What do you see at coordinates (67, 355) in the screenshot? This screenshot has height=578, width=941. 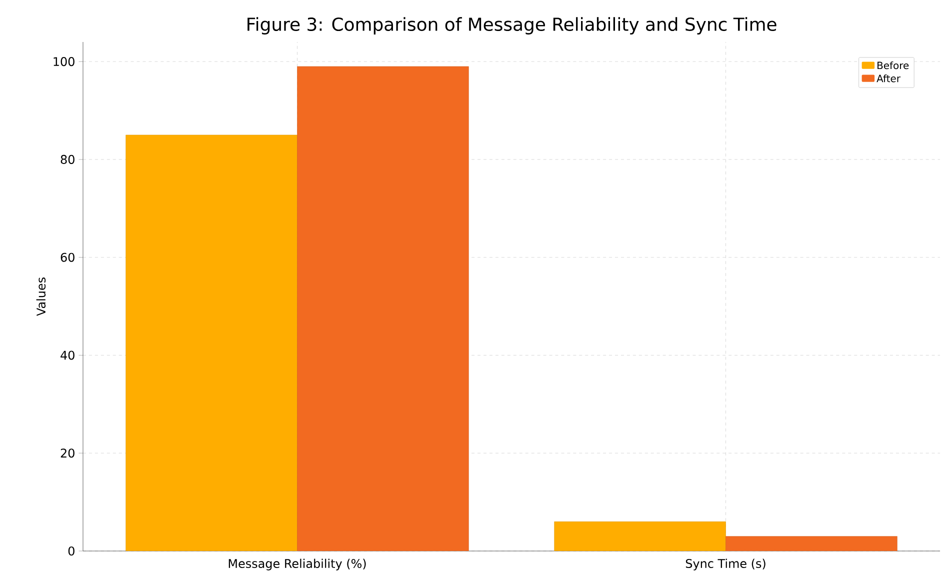 I see `y-tick-label: 40` at bounding box center [67, 355].